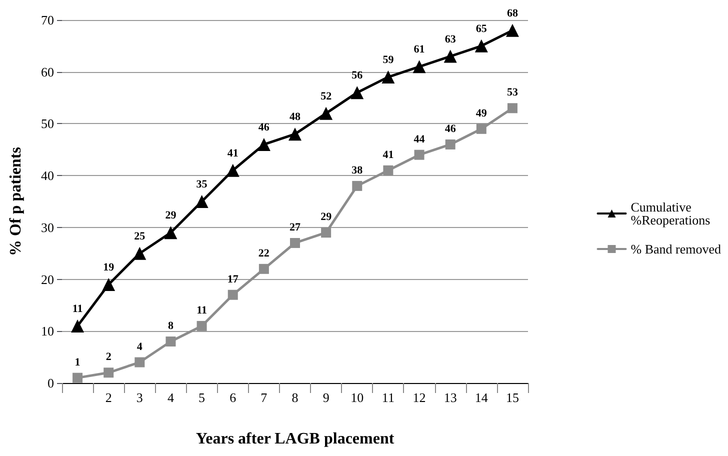 The image size is (728, 456). Describe the element at coordinates (512, 397) in the screenshot. I see `x-tick-label: 15` at that location.